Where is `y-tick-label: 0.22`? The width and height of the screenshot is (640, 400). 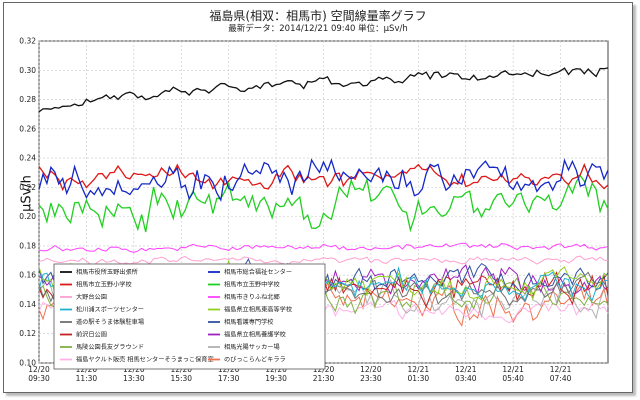 y-tick-label: 0.22 is located at coordinates (27, 187).